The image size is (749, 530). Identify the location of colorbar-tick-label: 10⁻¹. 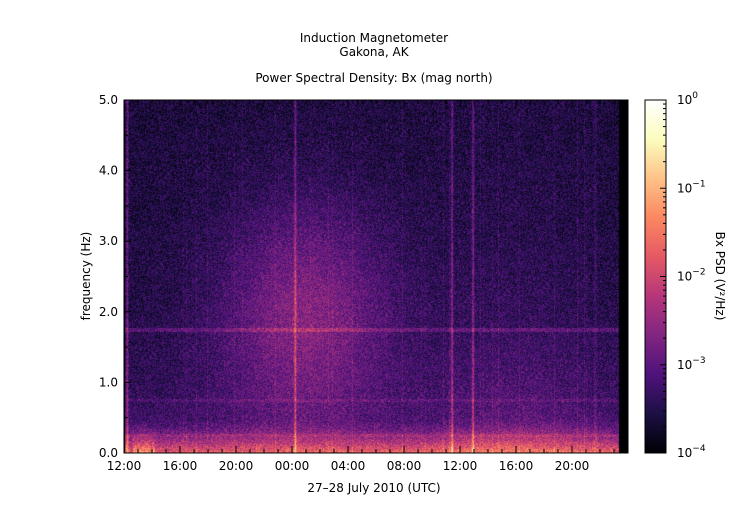
(691, 187).